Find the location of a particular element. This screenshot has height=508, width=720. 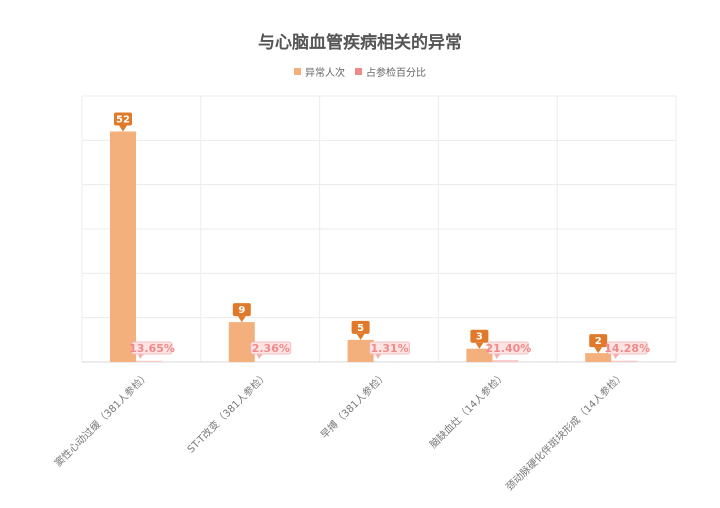

category-label: ST-T改变（381人参检） is located at coordinates (227, 412).